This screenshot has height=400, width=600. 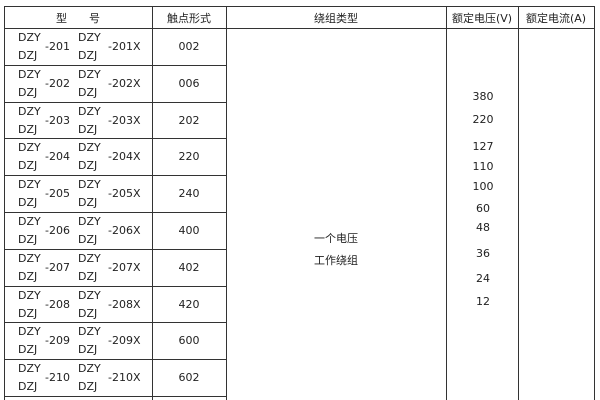 I want to click on model-number: -207, so click(x=57, y=267).